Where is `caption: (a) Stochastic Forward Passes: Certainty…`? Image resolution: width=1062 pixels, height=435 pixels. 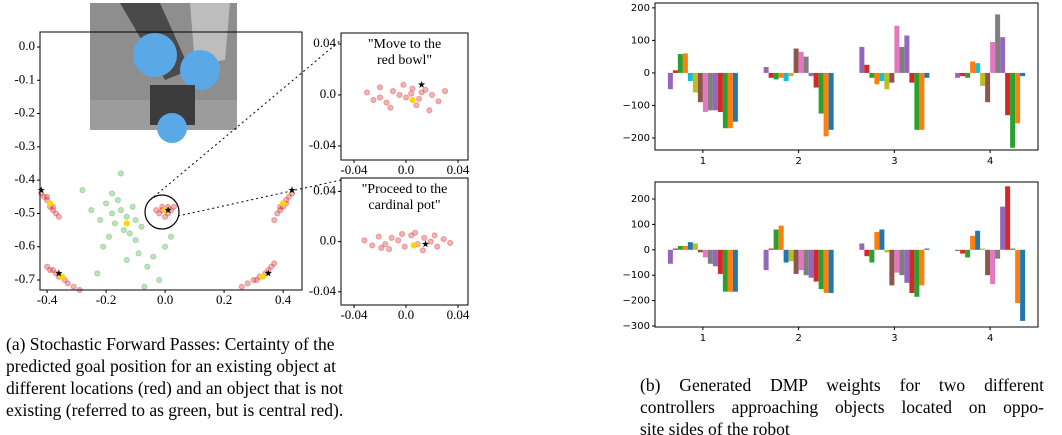 caption: (a) Stochastic Forward Passes: Certainty… is located at coordinates (175, 377).